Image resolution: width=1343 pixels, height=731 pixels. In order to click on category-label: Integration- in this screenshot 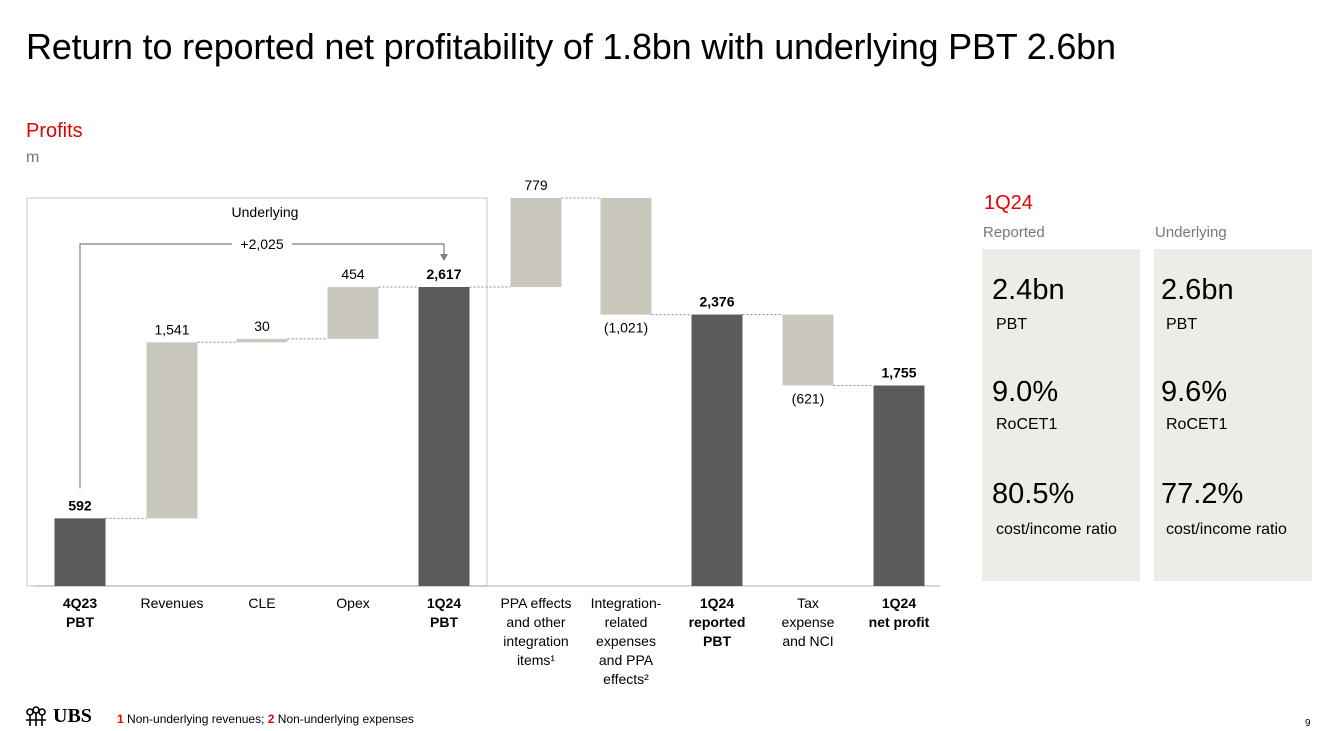, I will do `click(626, 603)`.